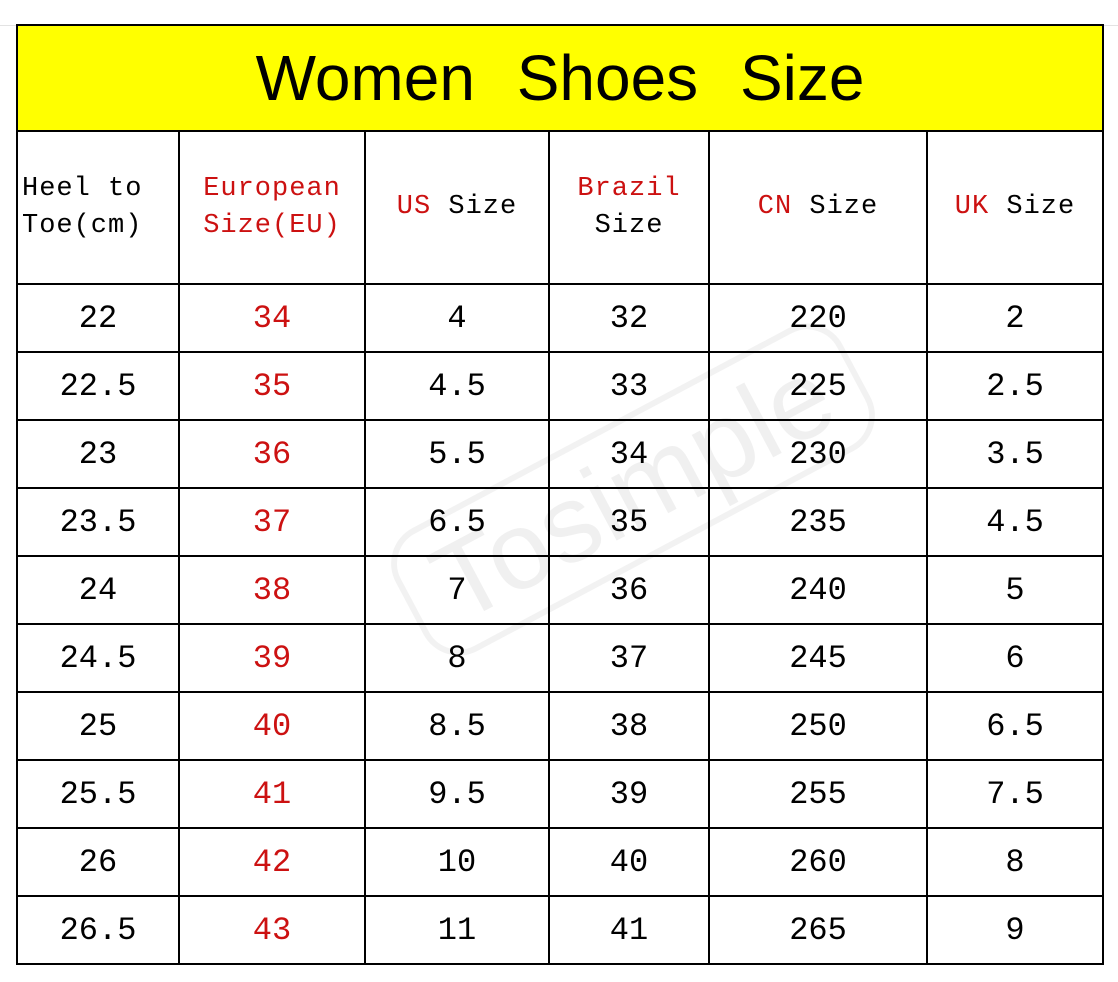  What do you see at coordinates (272, 726) in the screenshot?
I see `cell-european-size: 40` at bounding box center [272, 726].